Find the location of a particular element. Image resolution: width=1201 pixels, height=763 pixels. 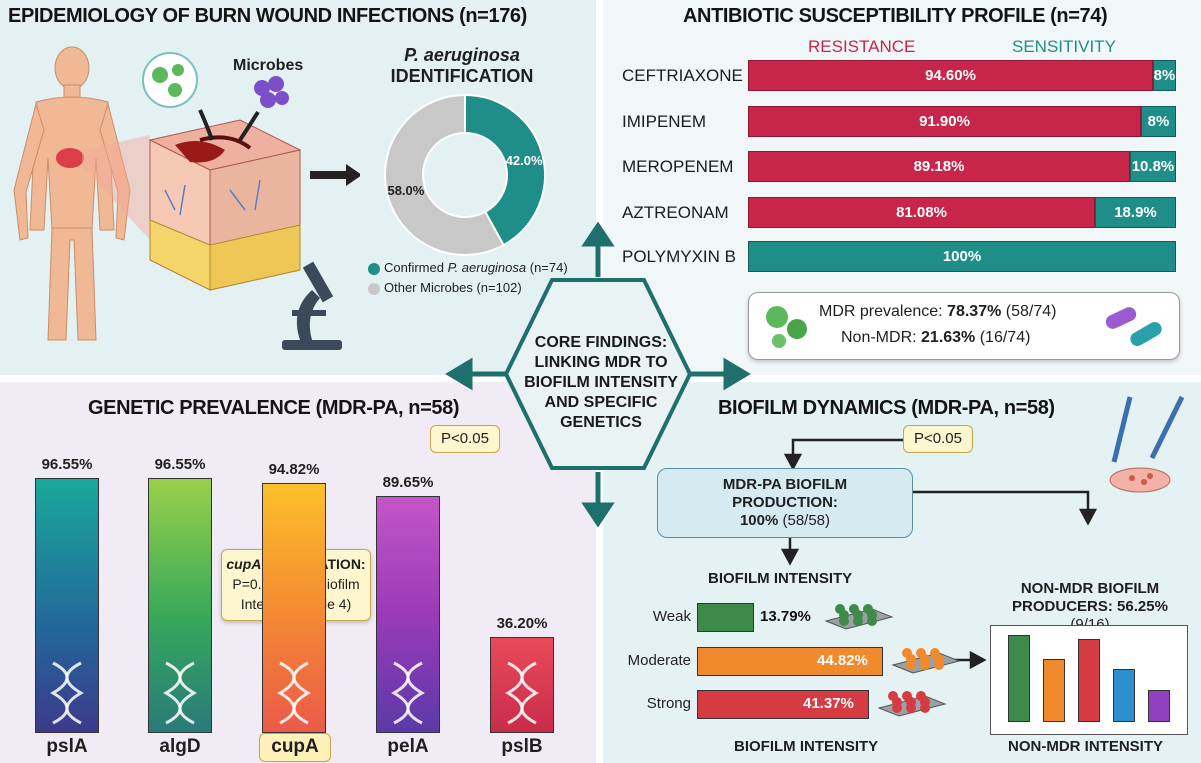

donut-title: P. aeruginosa IDENTIFICATION is located at coordinates (462, 66).